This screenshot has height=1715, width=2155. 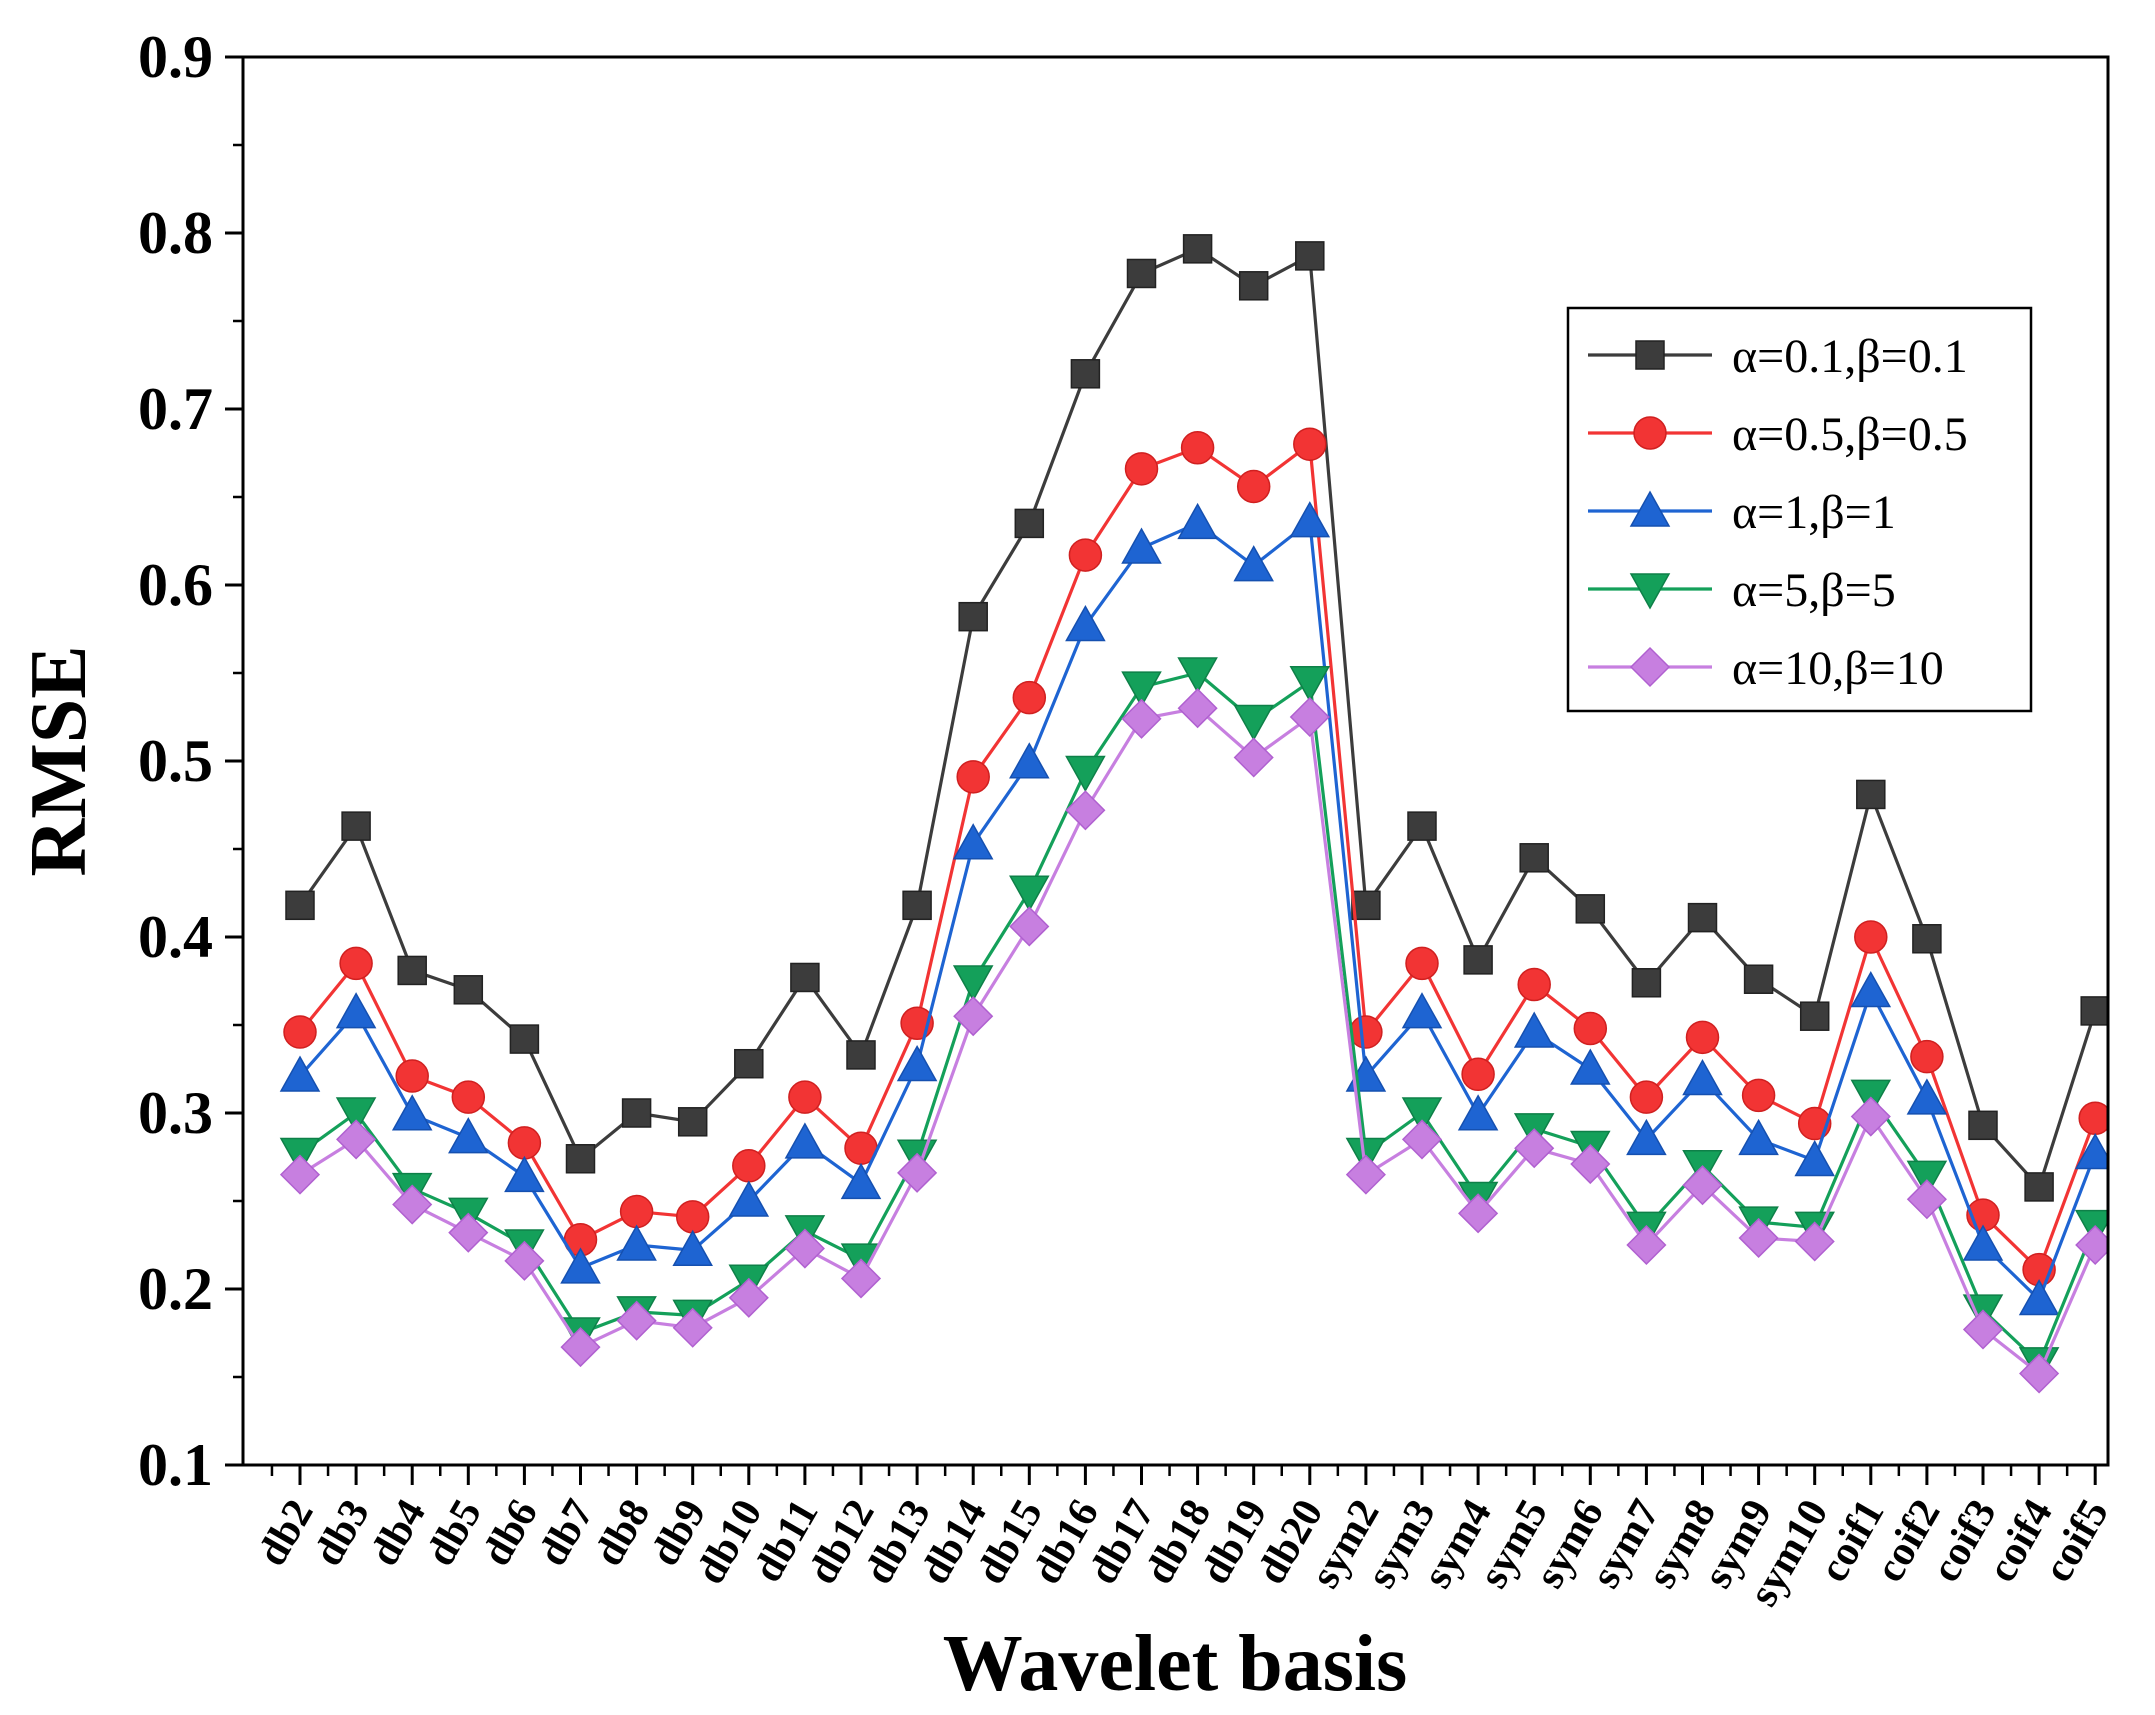 What do you see at coordinates (175, 937) in the screenshot?
I see `y-tick-label: 0.4` at bounding box center [175, 937].